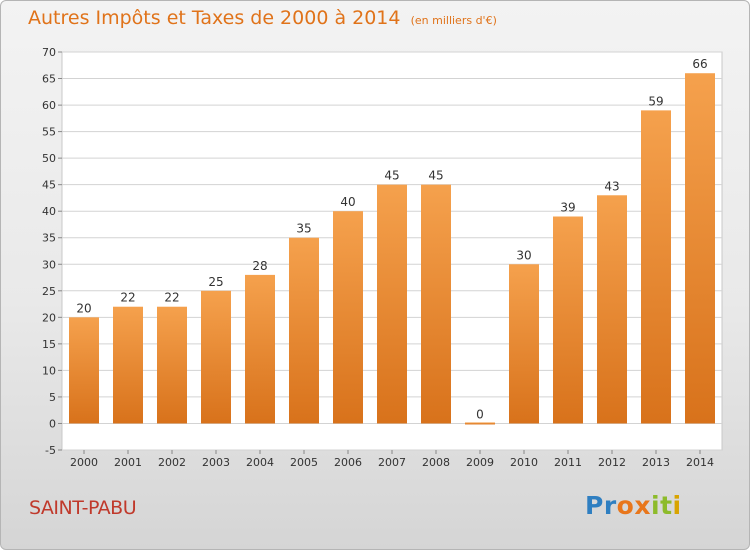  What do you see at coordinates (642, 505) in the screenshot?
I see `logo-letter: x` at bounding box center [642, 505].